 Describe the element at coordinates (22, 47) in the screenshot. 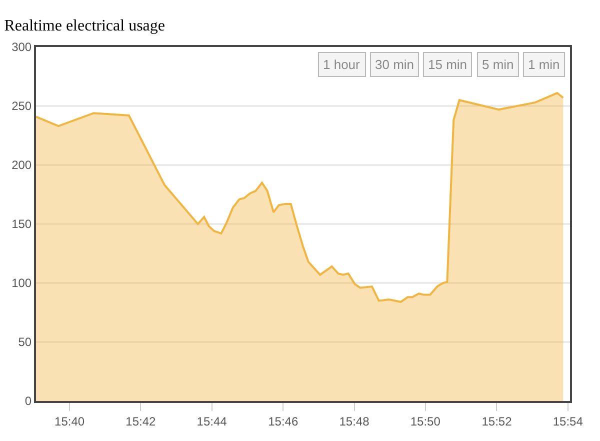

I see `y-tick-label: 300` at that location.